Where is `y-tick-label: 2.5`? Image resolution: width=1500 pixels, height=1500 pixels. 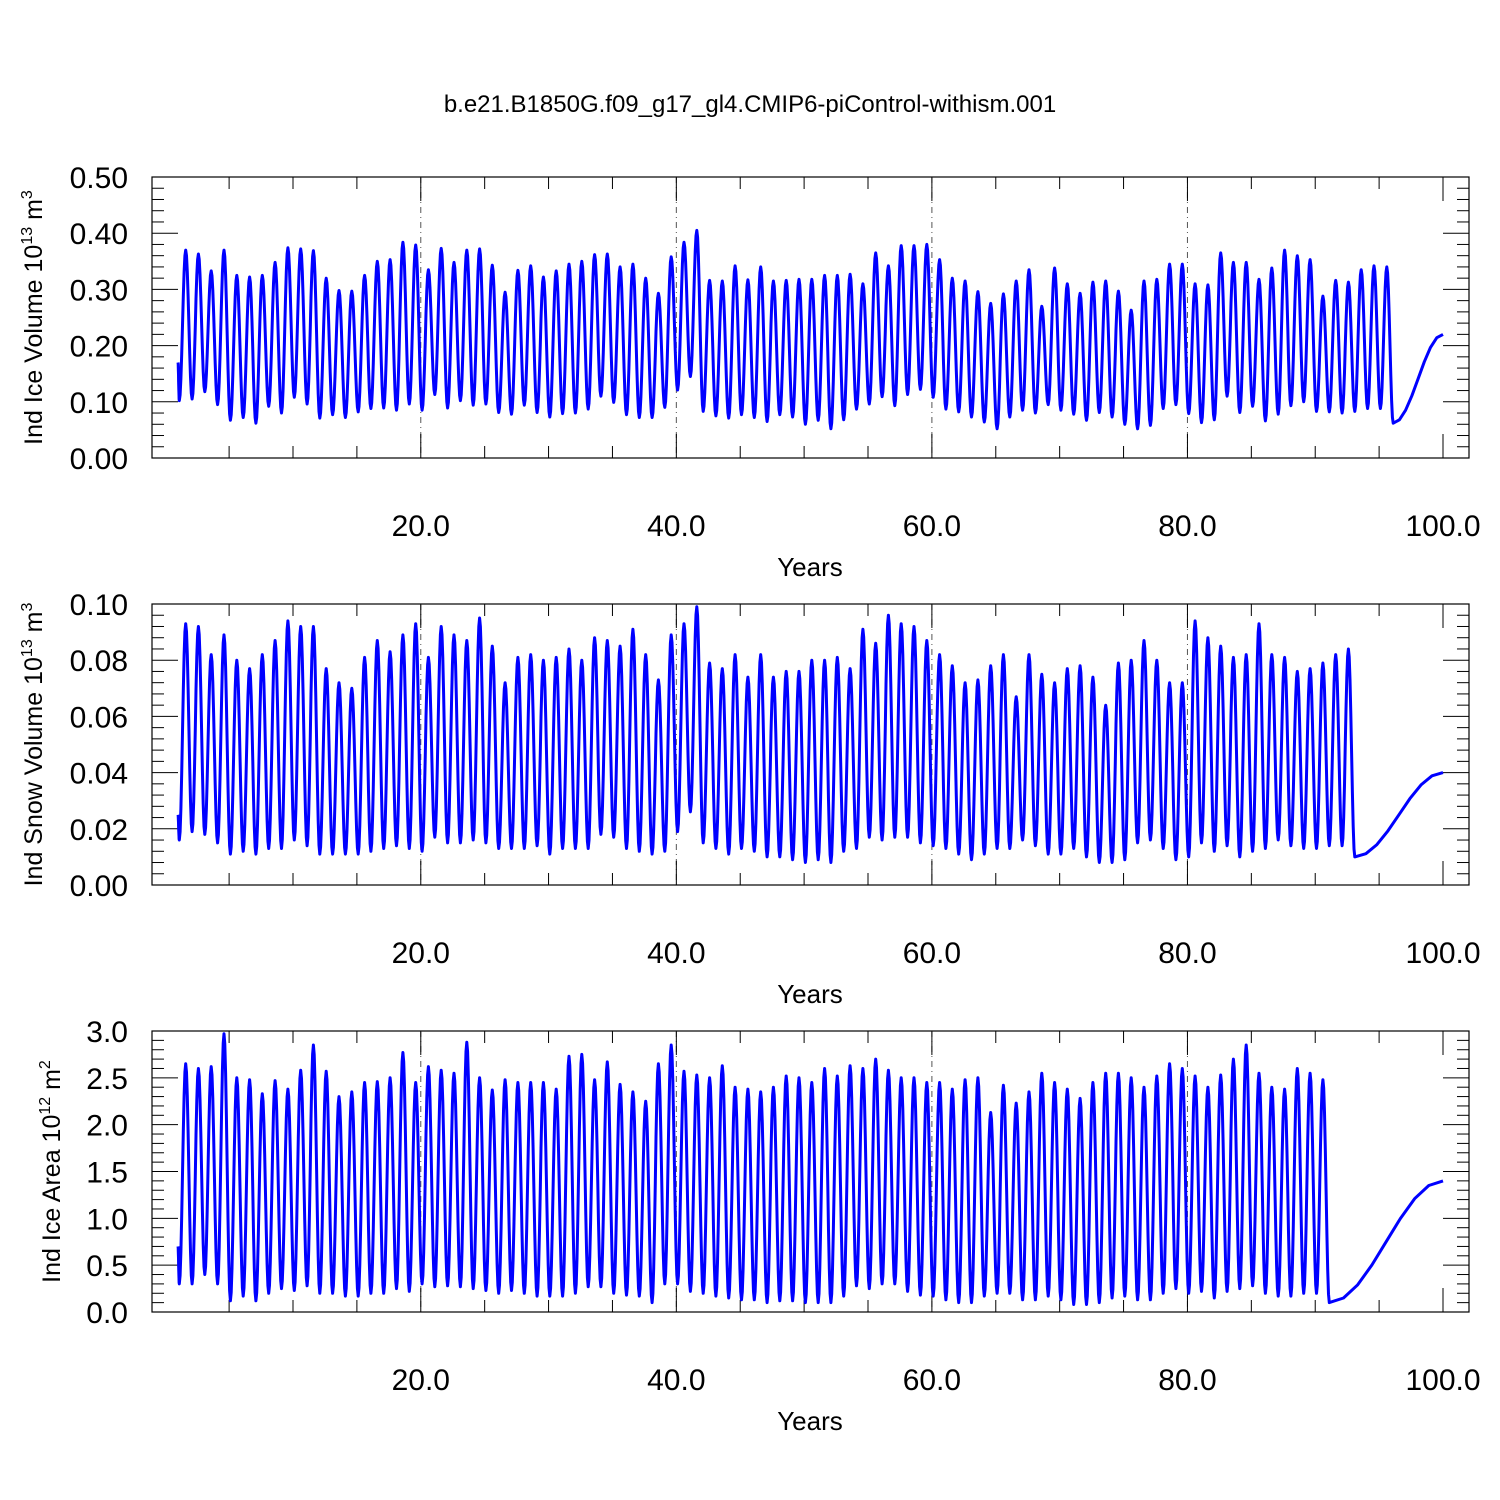
y-tick-label: 2.5 is located at coordinates (107, 1079).